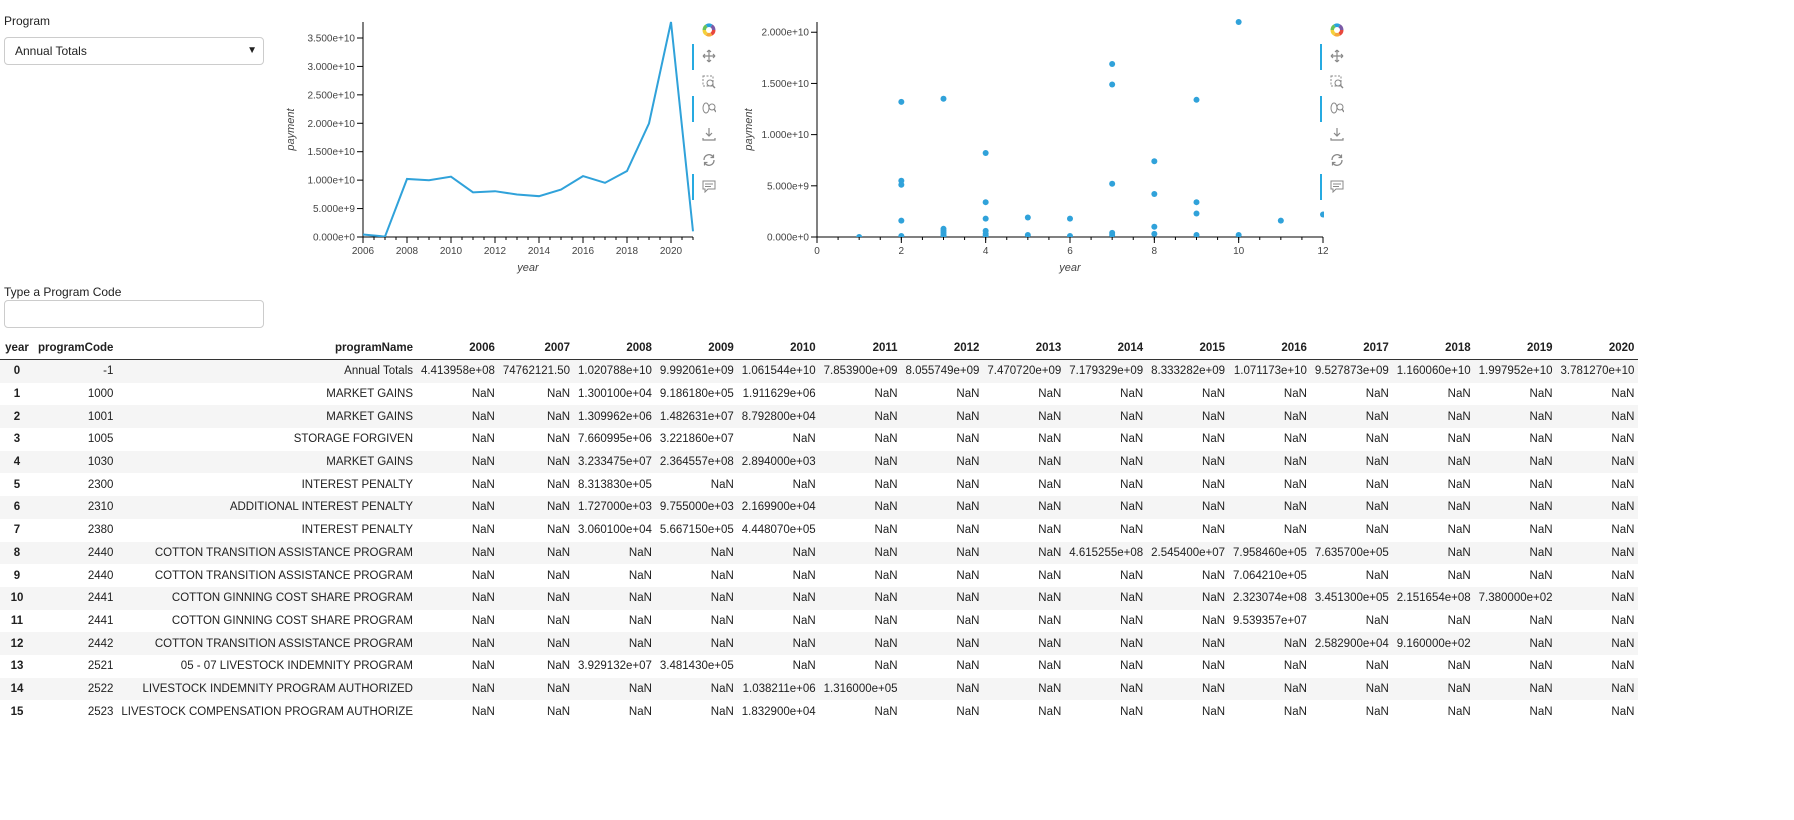 Image resolution: width=1794 pixels, height=820 pixels. I want to click on column-header-year: year, so click(17, 348).